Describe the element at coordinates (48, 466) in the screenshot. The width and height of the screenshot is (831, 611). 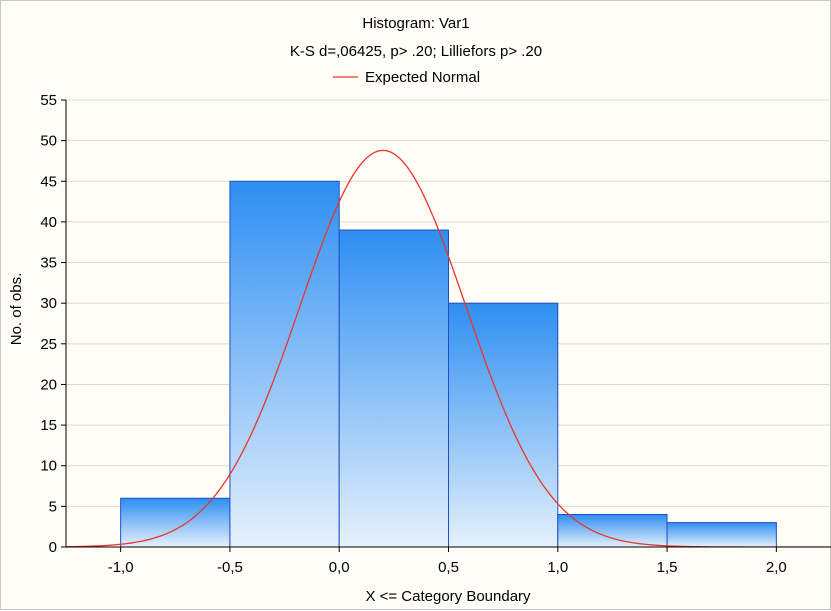
I see `y-tick-label: 10` at that location.